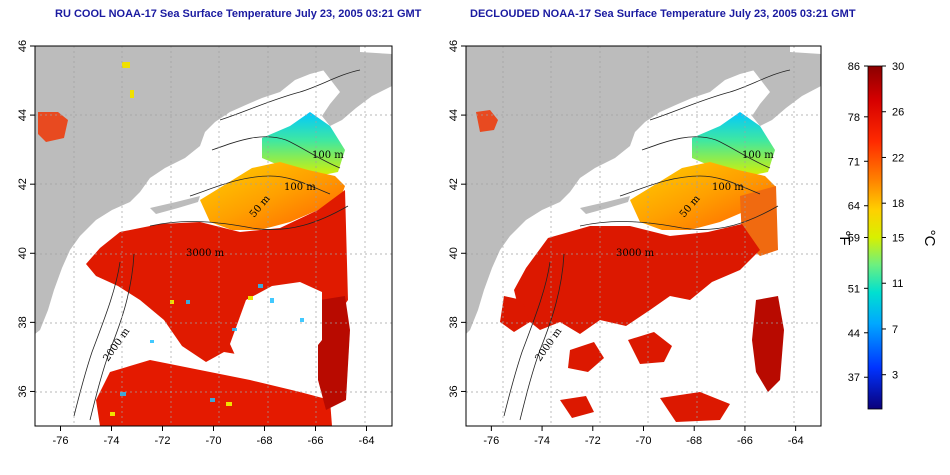 Image resolution: width=950 pixels, height=475 pixels. Describe the element at coordinates (895, 376) in the screenshot. I see `colorbar-celsius-label: 3` at that location.